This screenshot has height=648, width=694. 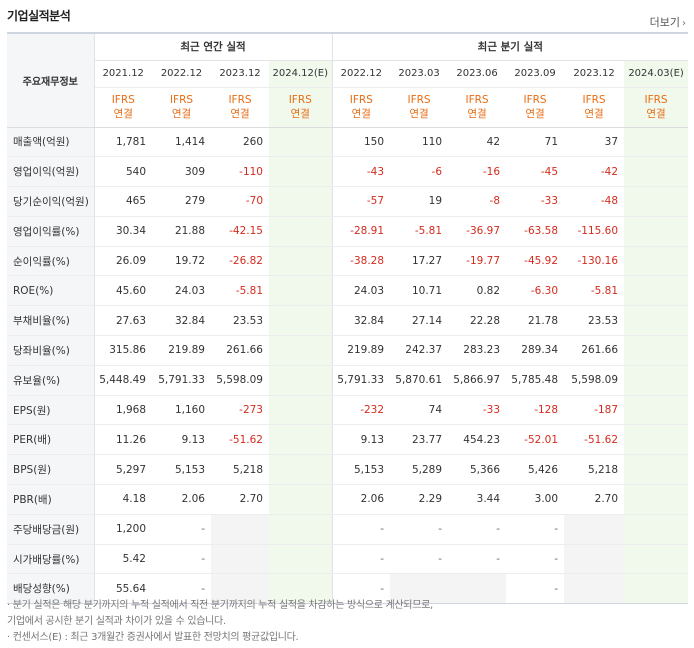 What do you see at coordinates (240, 410) in the screenshot?
I see `table-cell: -273` at bounding box center [240, 410].